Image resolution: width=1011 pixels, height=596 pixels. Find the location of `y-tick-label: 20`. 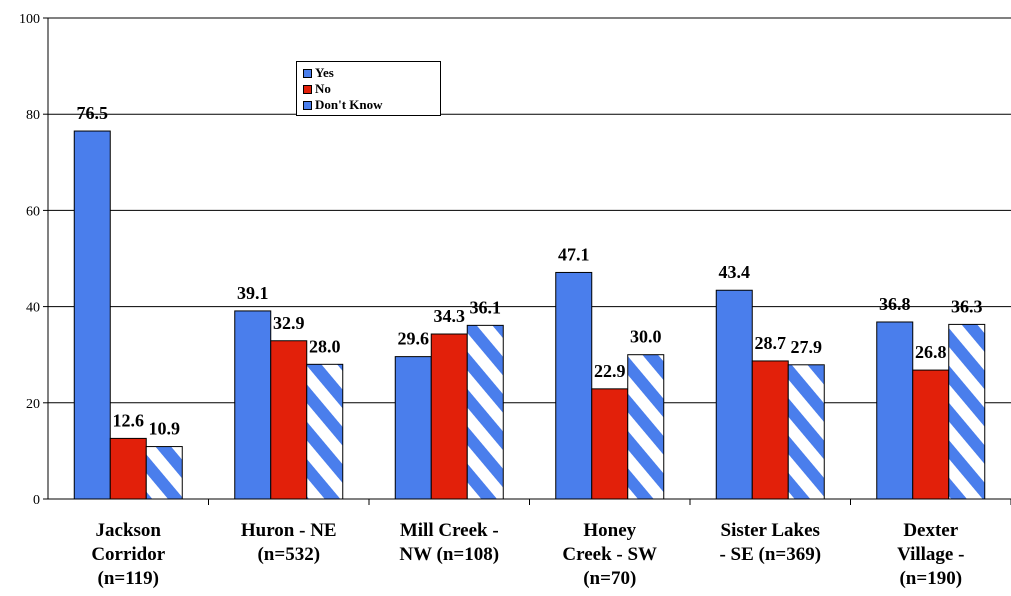

y-tick-label: 20 is located at coordinates (33, 404).